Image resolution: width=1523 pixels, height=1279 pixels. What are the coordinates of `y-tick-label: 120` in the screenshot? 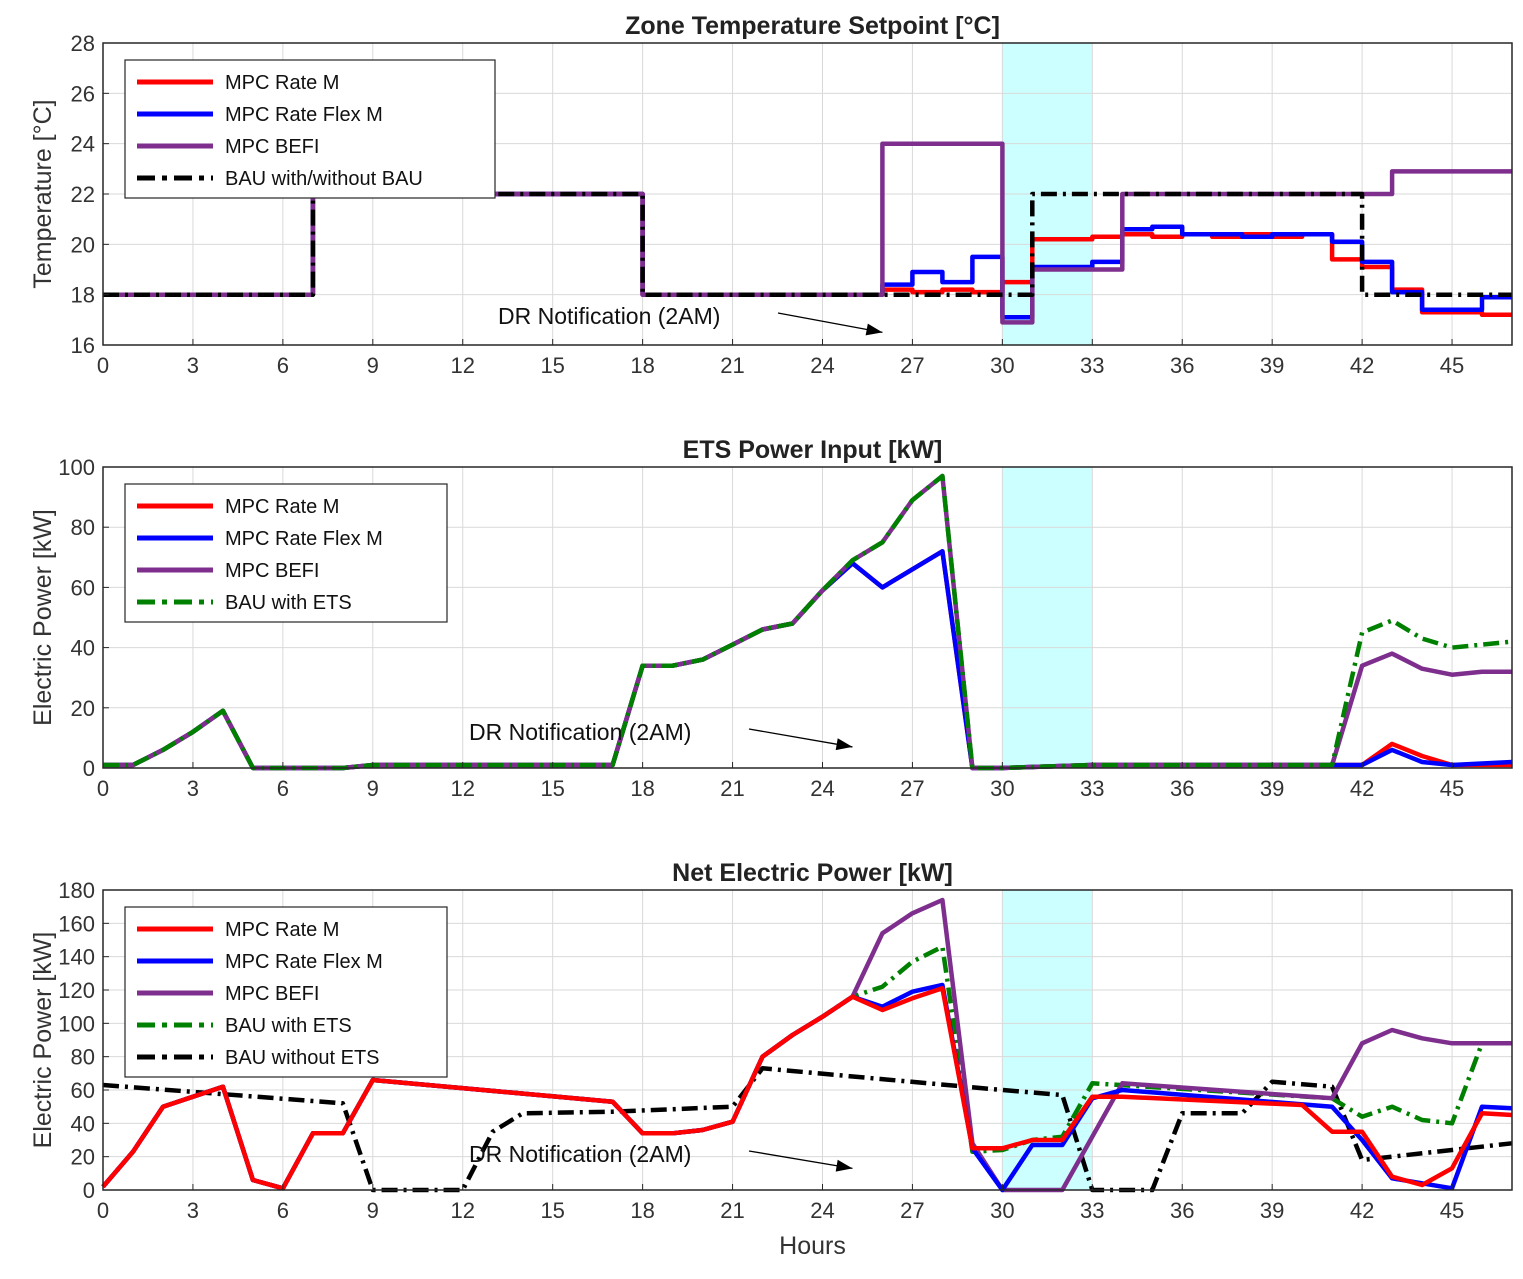 It's located at (76, 990).